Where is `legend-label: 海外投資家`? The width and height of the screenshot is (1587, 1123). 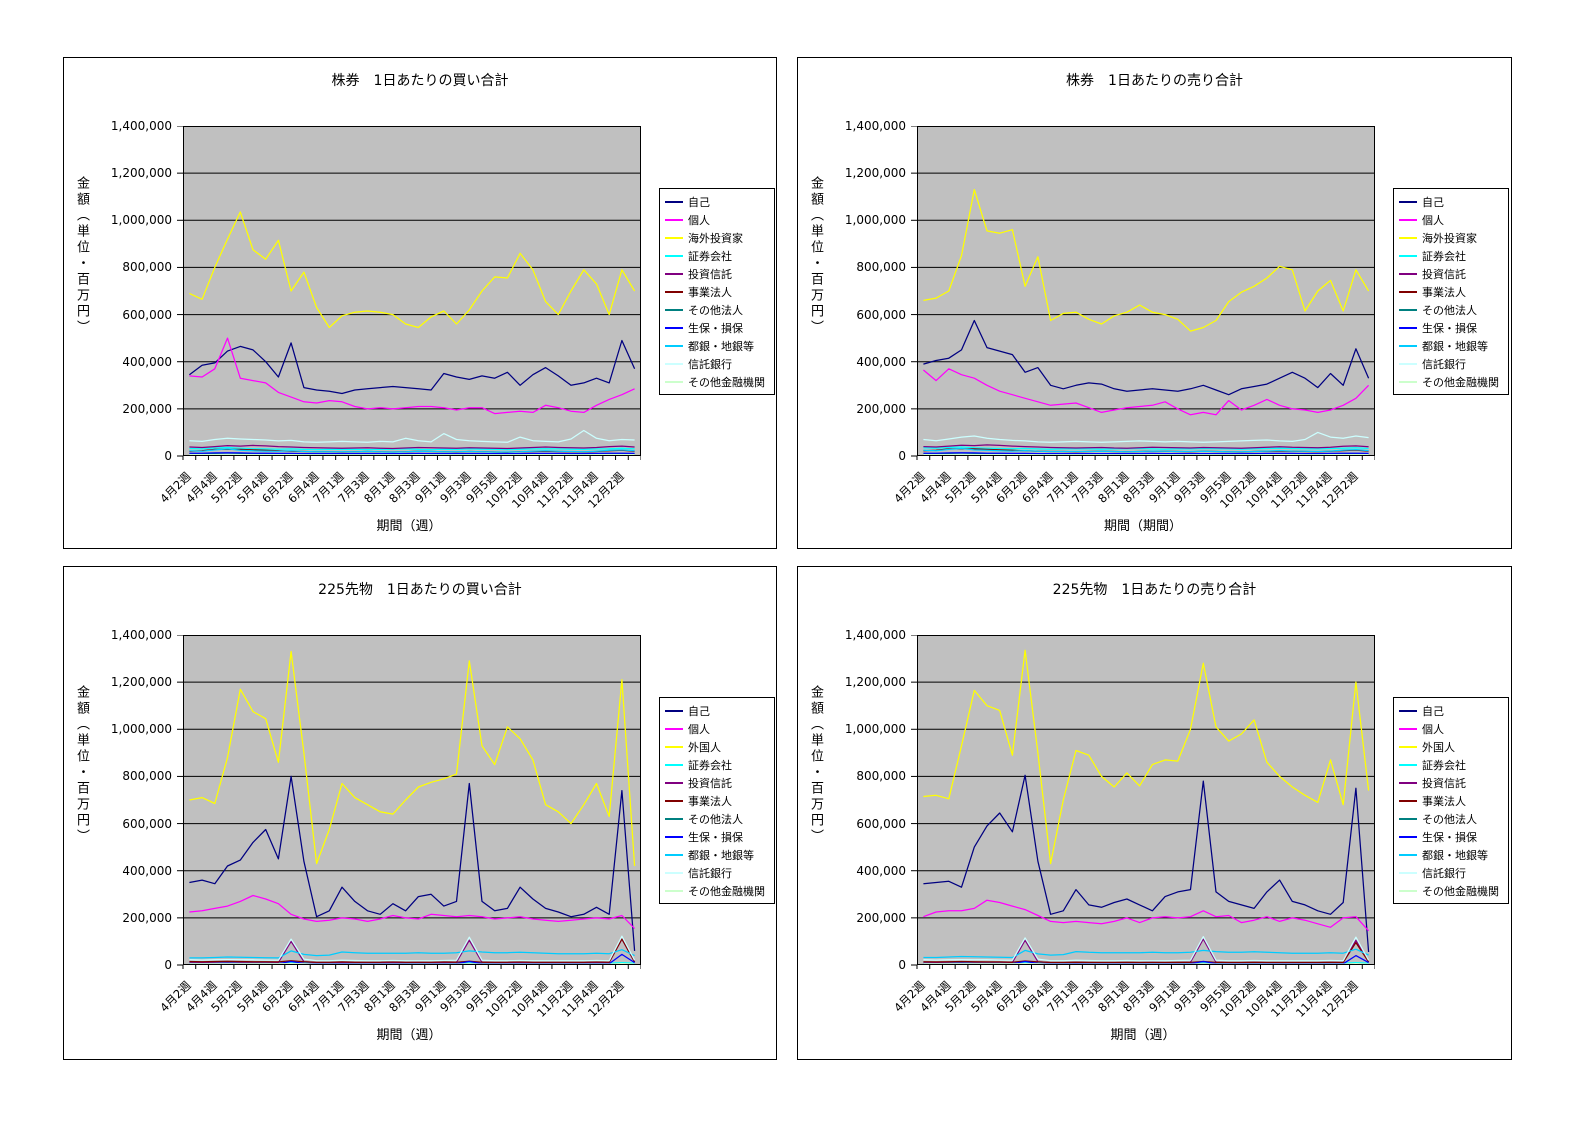 legend-label: 海外投資家 is located at coordinates (1449, 238).